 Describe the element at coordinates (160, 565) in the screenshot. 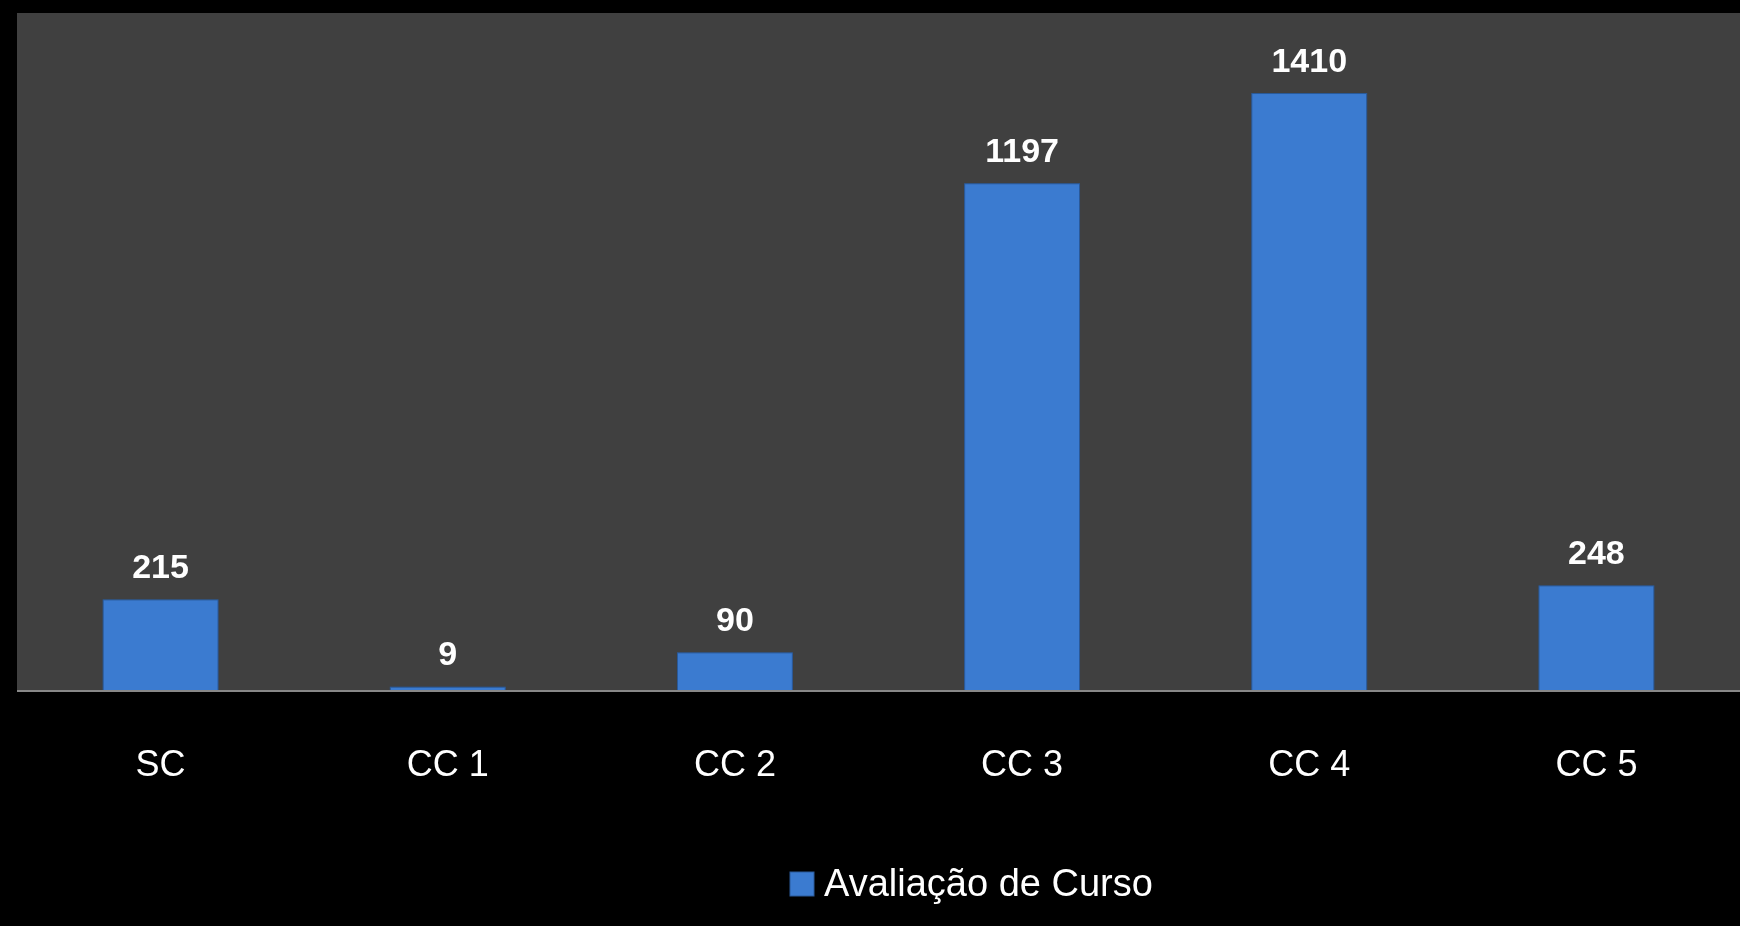

I see `data-label: 215` at that location.